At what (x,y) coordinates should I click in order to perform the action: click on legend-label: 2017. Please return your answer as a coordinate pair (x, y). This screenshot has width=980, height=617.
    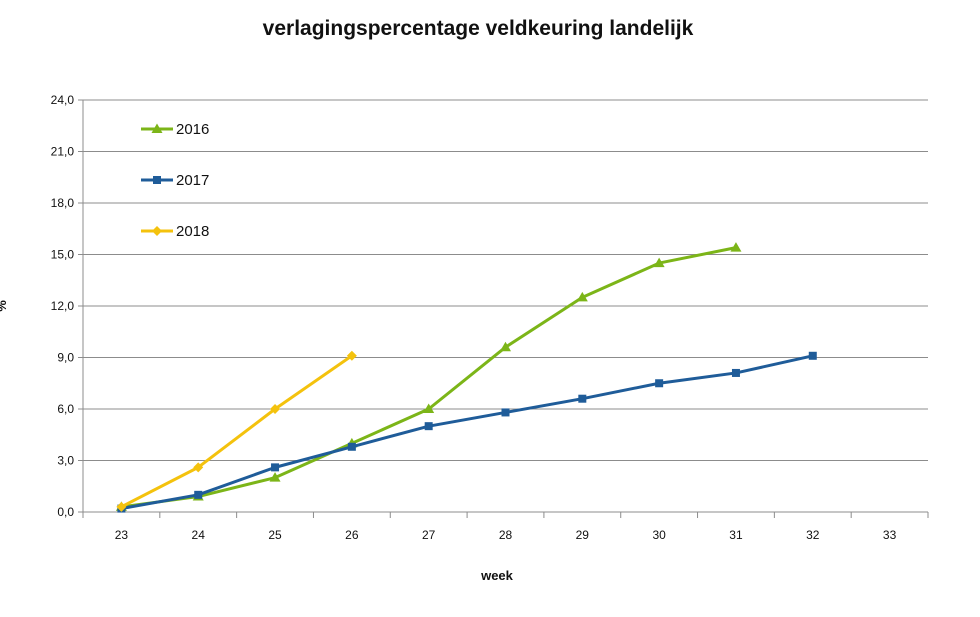
    Looking at the image, I should click on (192, 180).